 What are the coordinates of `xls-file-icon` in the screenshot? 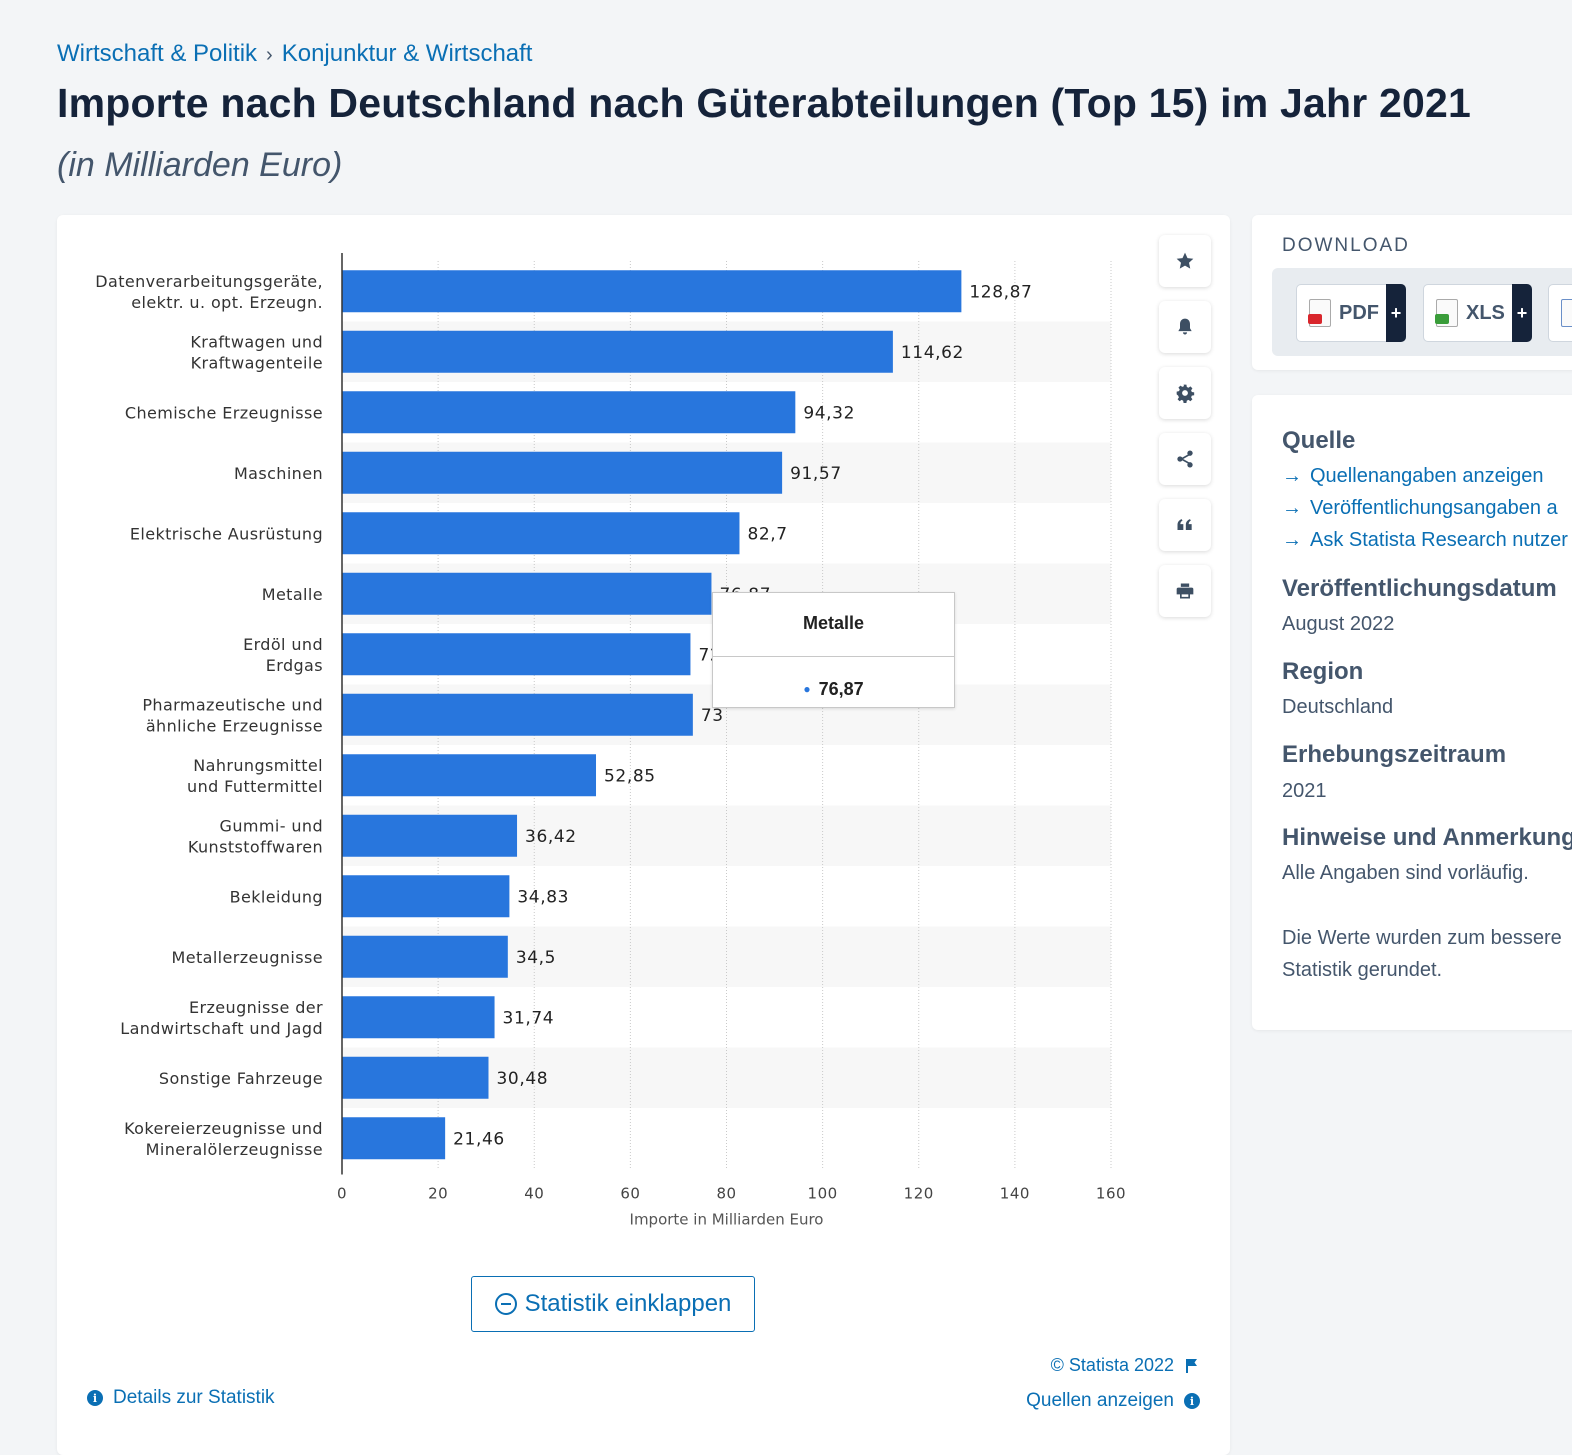 It's located at (1446, 313).